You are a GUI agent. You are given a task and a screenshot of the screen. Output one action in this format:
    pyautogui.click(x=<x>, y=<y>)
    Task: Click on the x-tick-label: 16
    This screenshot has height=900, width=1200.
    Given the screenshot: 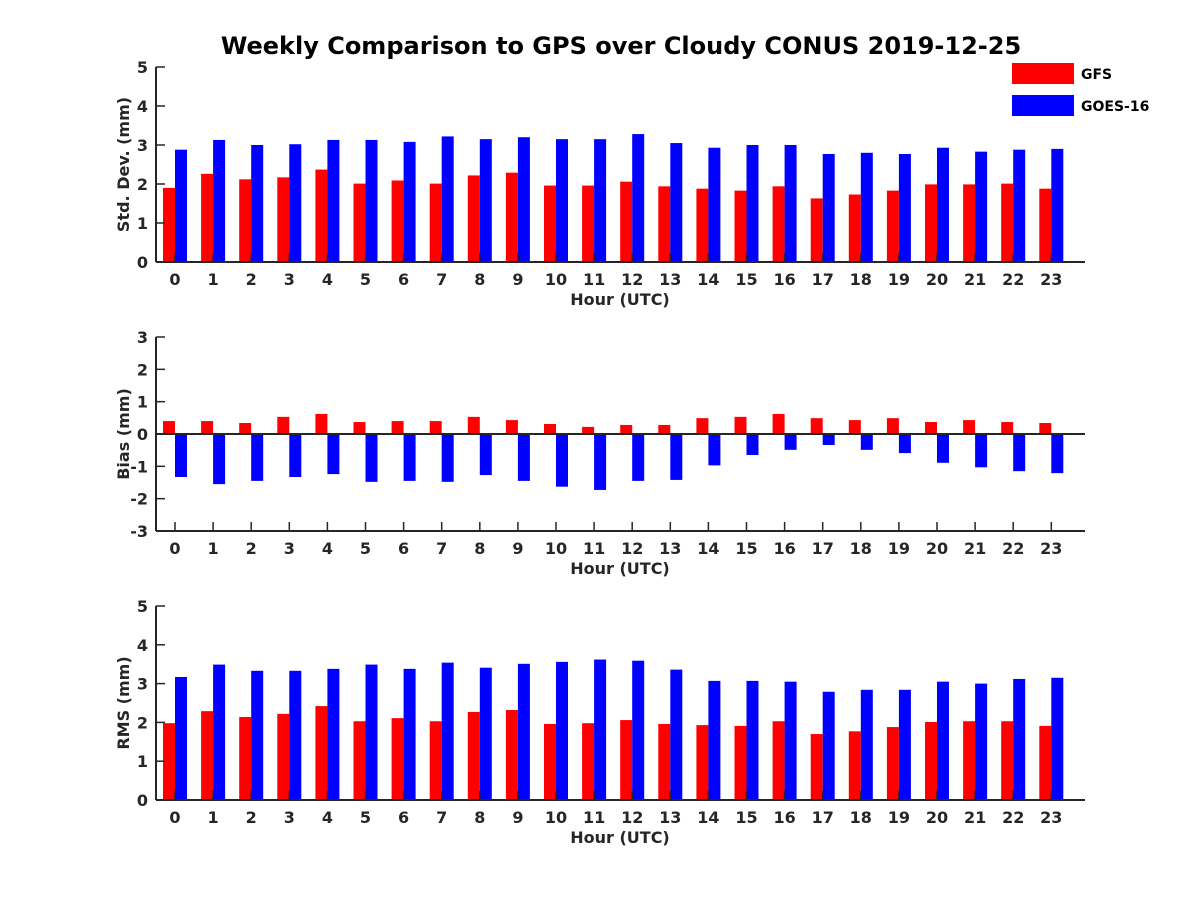 What is the action you would take?
    pyautogui.click(x=784, y=548)
    